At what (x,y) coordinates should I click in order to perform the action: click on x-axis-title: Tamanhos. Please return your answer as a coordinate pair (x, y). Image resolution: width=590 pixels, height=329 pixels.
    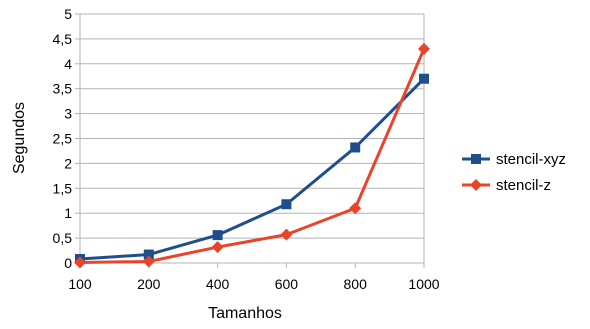
    Looking at the image, I should click on (245, 313).